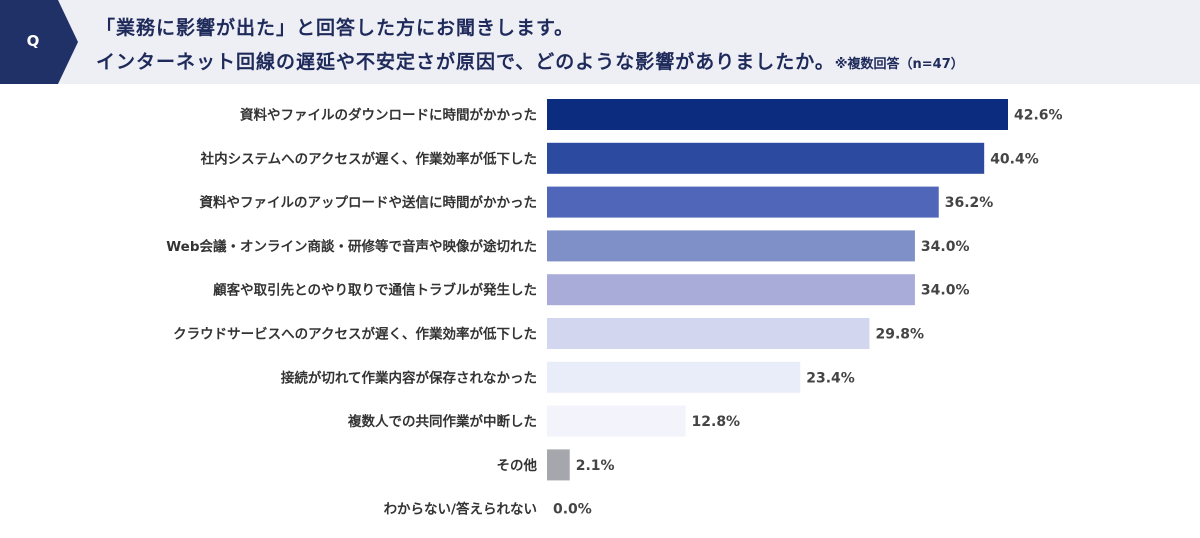 This screenshot has width=1200, height=538. Describe the element at coordinates (1014, 159) in the screenshot. I see `value-label: 40.4%` at that location.